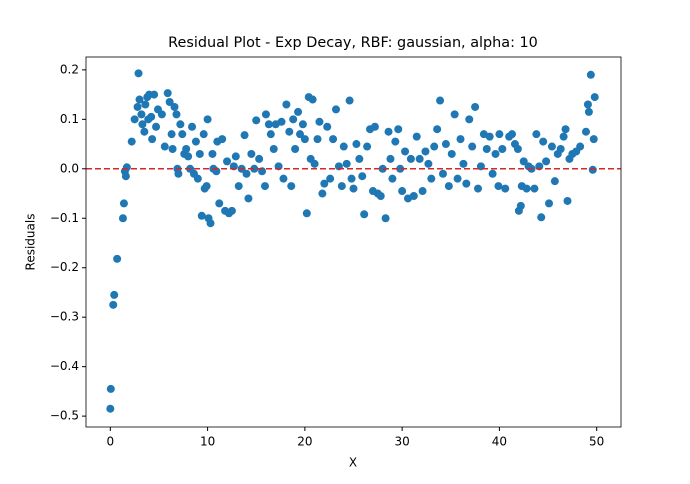  I want to click on x-tick-label: 10, so click(207, 442).